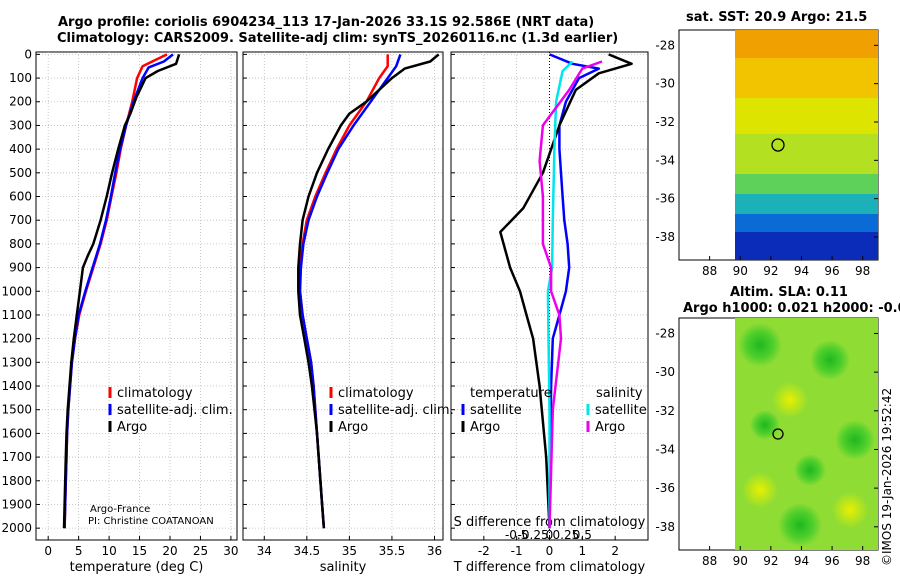 Image resolution: width=900 pixels, height=580 pixels. Describe the element at coordinates (533, 535) in the screenshot. I see `s-tick-label: -0.25` at that location.